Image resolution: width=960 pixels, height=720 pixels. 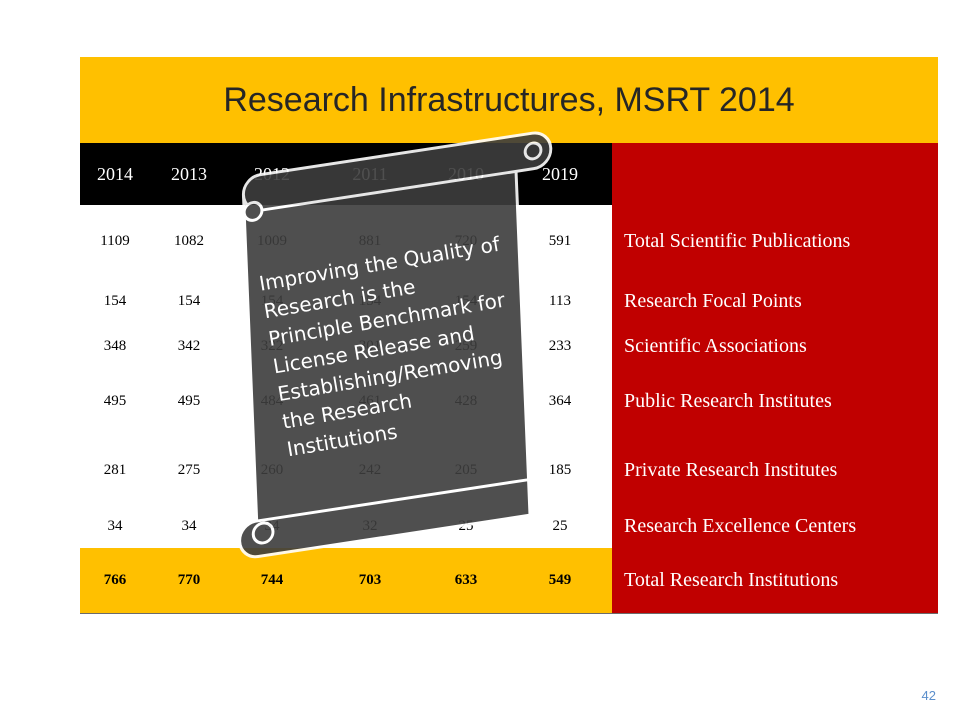 I want to click on table-cell: 113, so click(x=560, y=301).